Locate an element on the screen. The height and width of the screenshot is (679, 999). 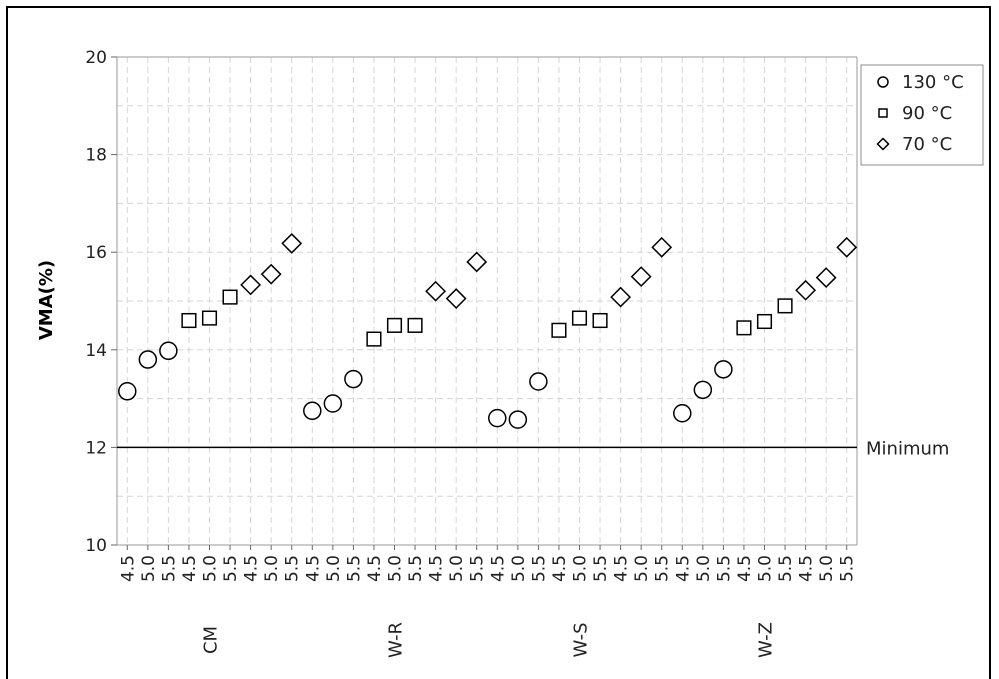
group-label: W-S is located at coordinates (581, 640).